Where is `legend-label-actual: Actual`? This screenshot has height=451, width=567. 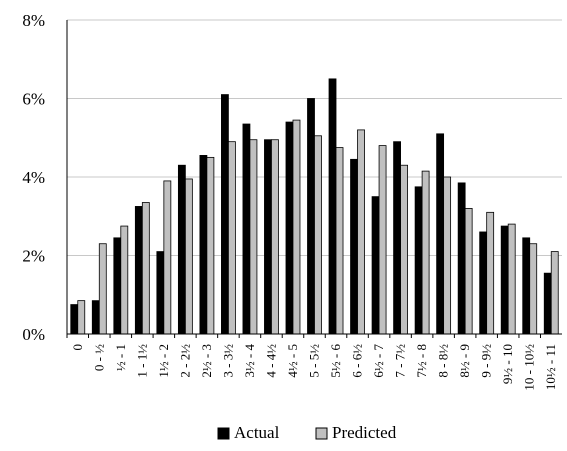 legend-label-actual: Actual is located at coordinates (257, 432).